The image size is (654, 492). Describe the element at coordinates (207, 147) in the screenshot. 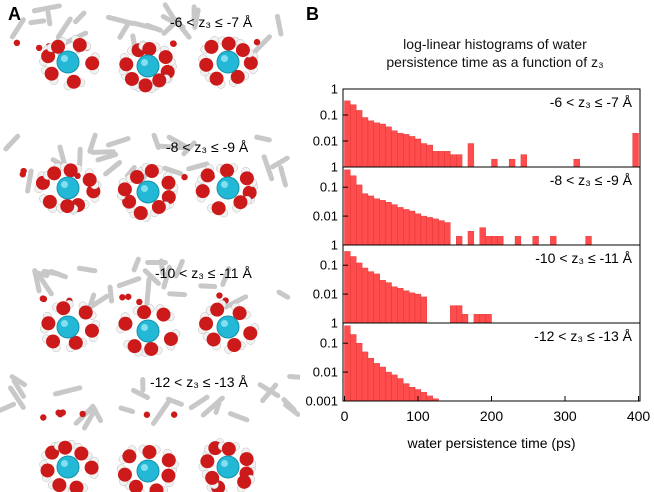

I see `row-label-2: -8 < z₃ ≤ -9 Å` at that location.